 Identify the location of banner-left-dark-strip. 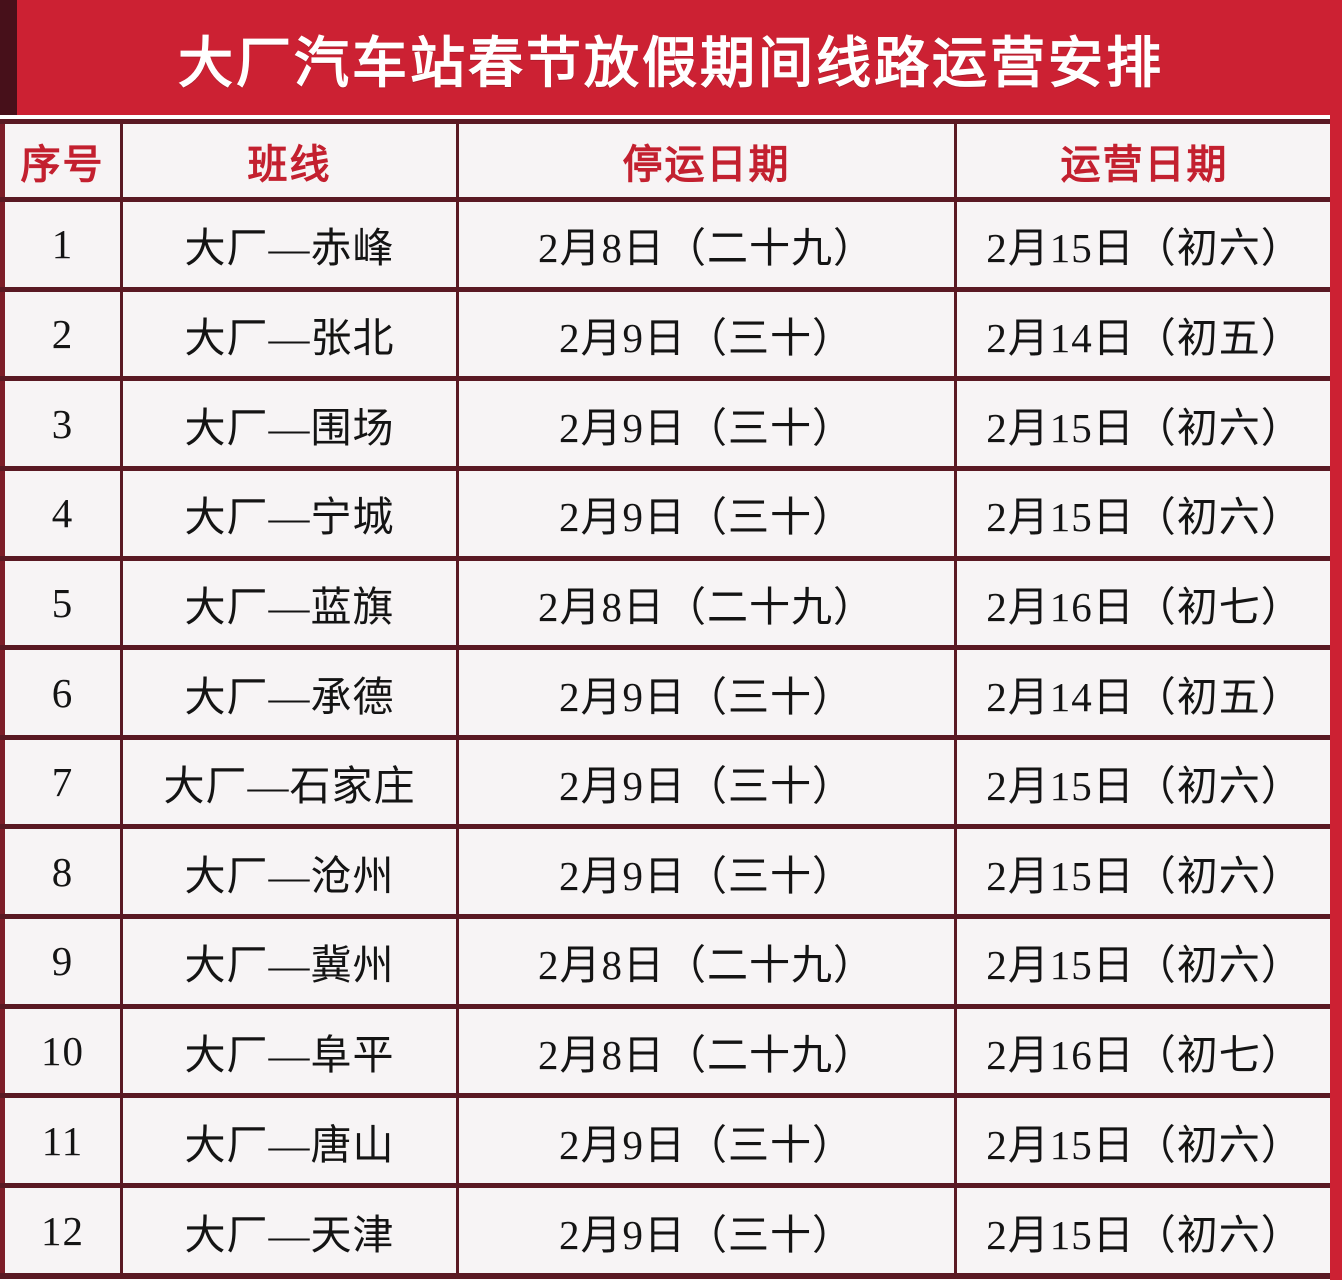
(8, 57).